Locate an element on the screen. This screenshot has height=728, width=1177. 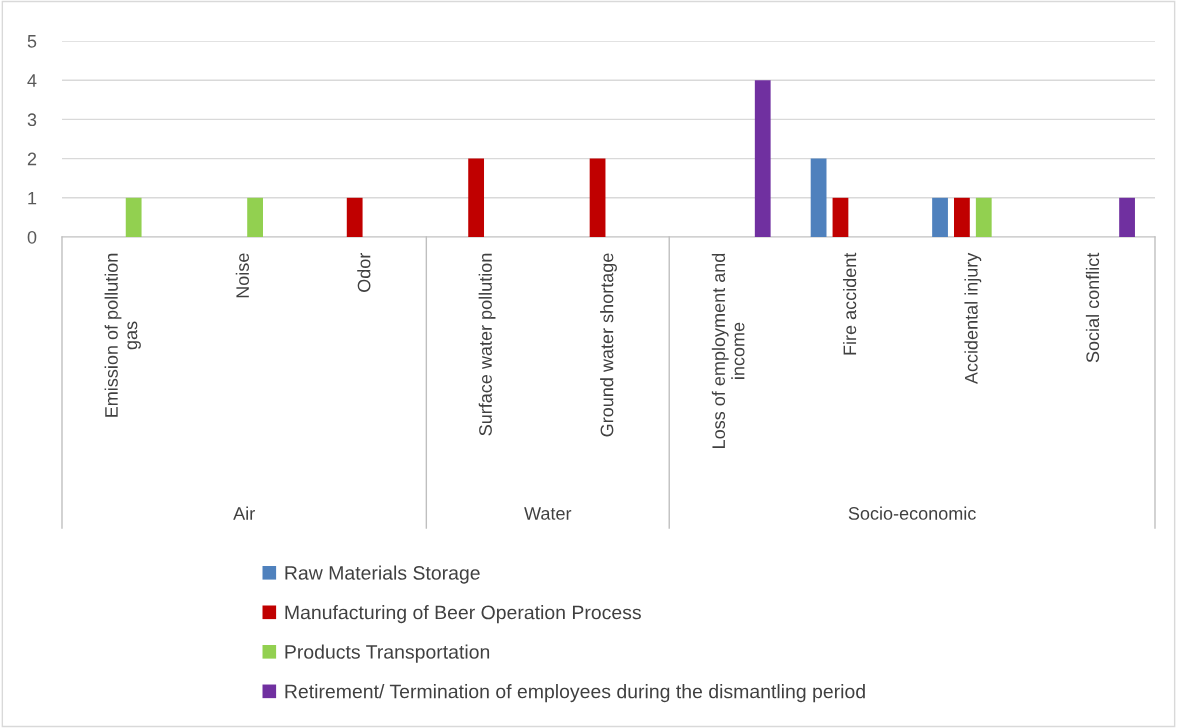
x-tick-label: Ground water shortage is located at coordinates (608, 345).